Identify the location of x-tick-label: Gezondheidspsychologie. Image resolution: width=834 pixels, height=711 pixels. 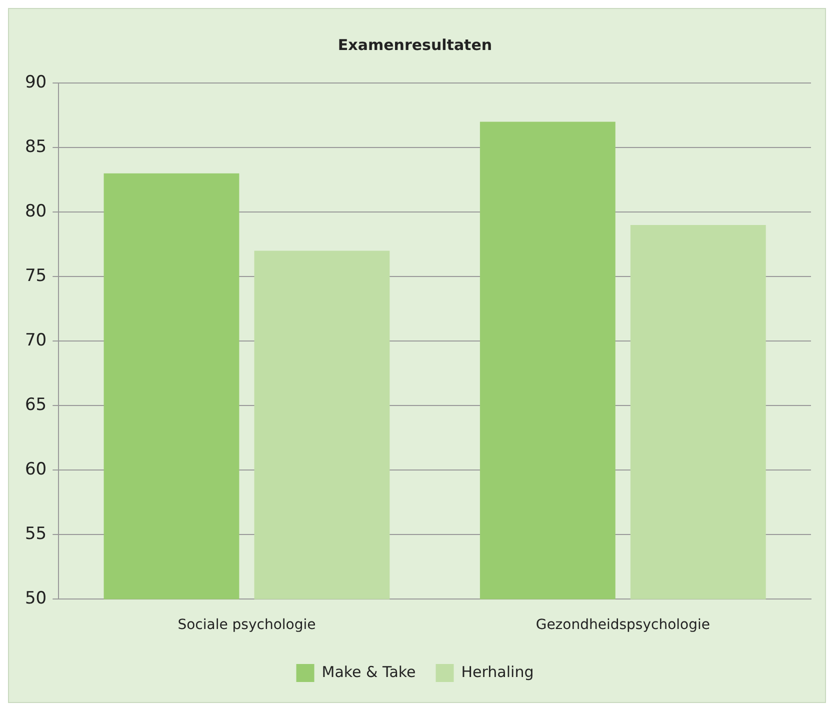
(623, 625).